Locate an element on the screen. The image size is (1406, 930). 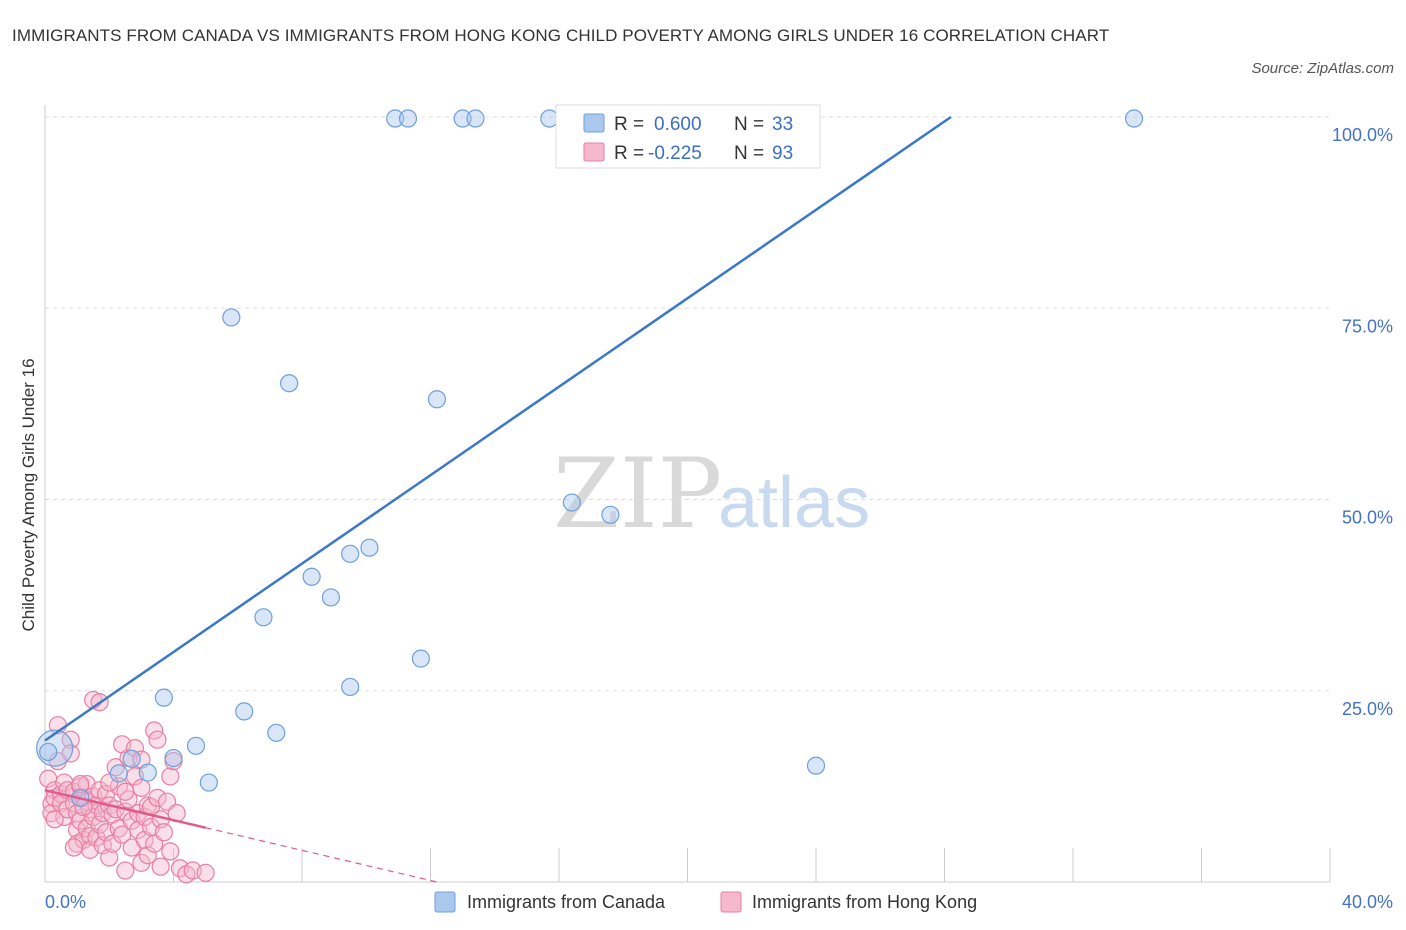
y-tick-label: 75.0% is located at coordinates (1367, 326).